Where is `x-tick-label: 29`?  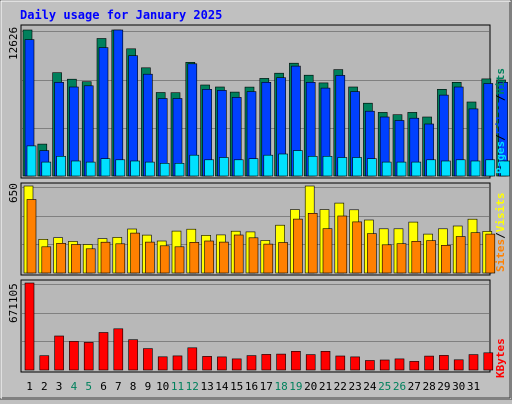 x-tick-label: 29 is located at coordinates (443, 386).